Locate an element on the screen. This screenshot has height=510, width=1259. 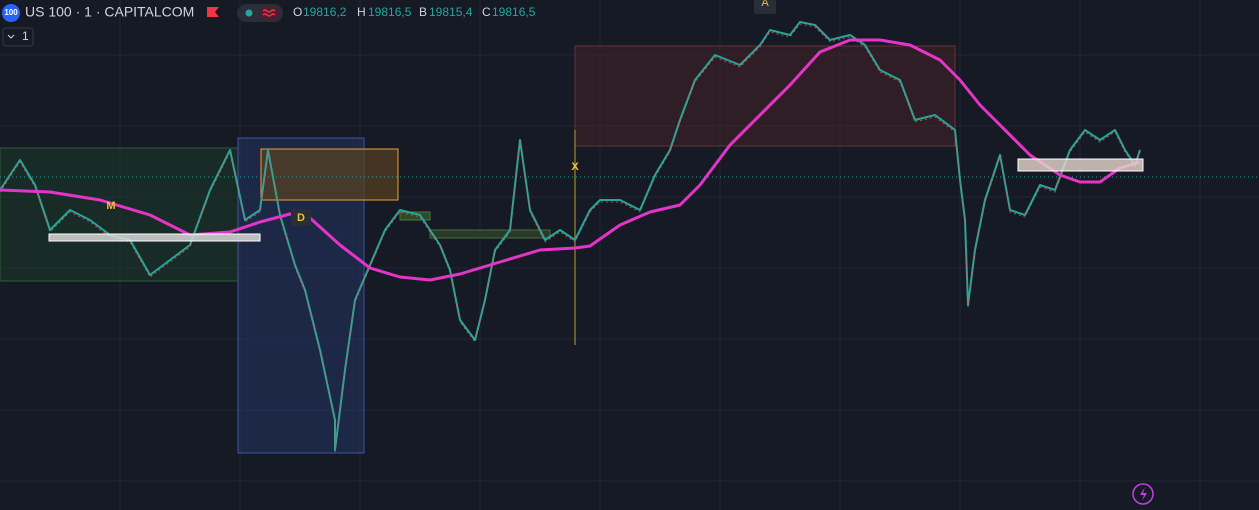
marker: X is located at coordinates (575, 167).